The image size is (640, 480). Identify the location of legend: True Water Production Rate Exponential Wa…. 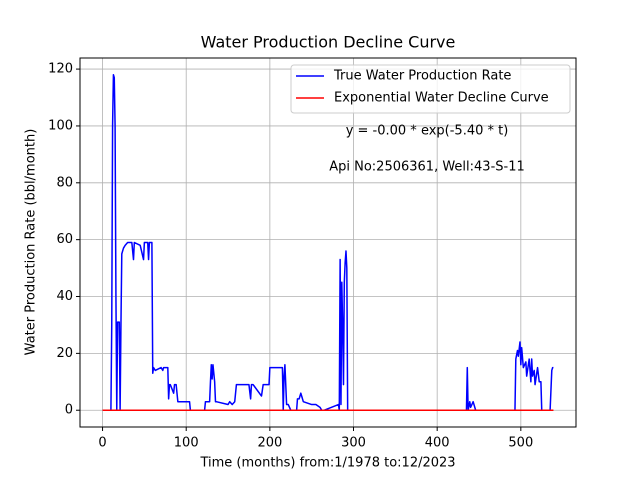
(430, 89).